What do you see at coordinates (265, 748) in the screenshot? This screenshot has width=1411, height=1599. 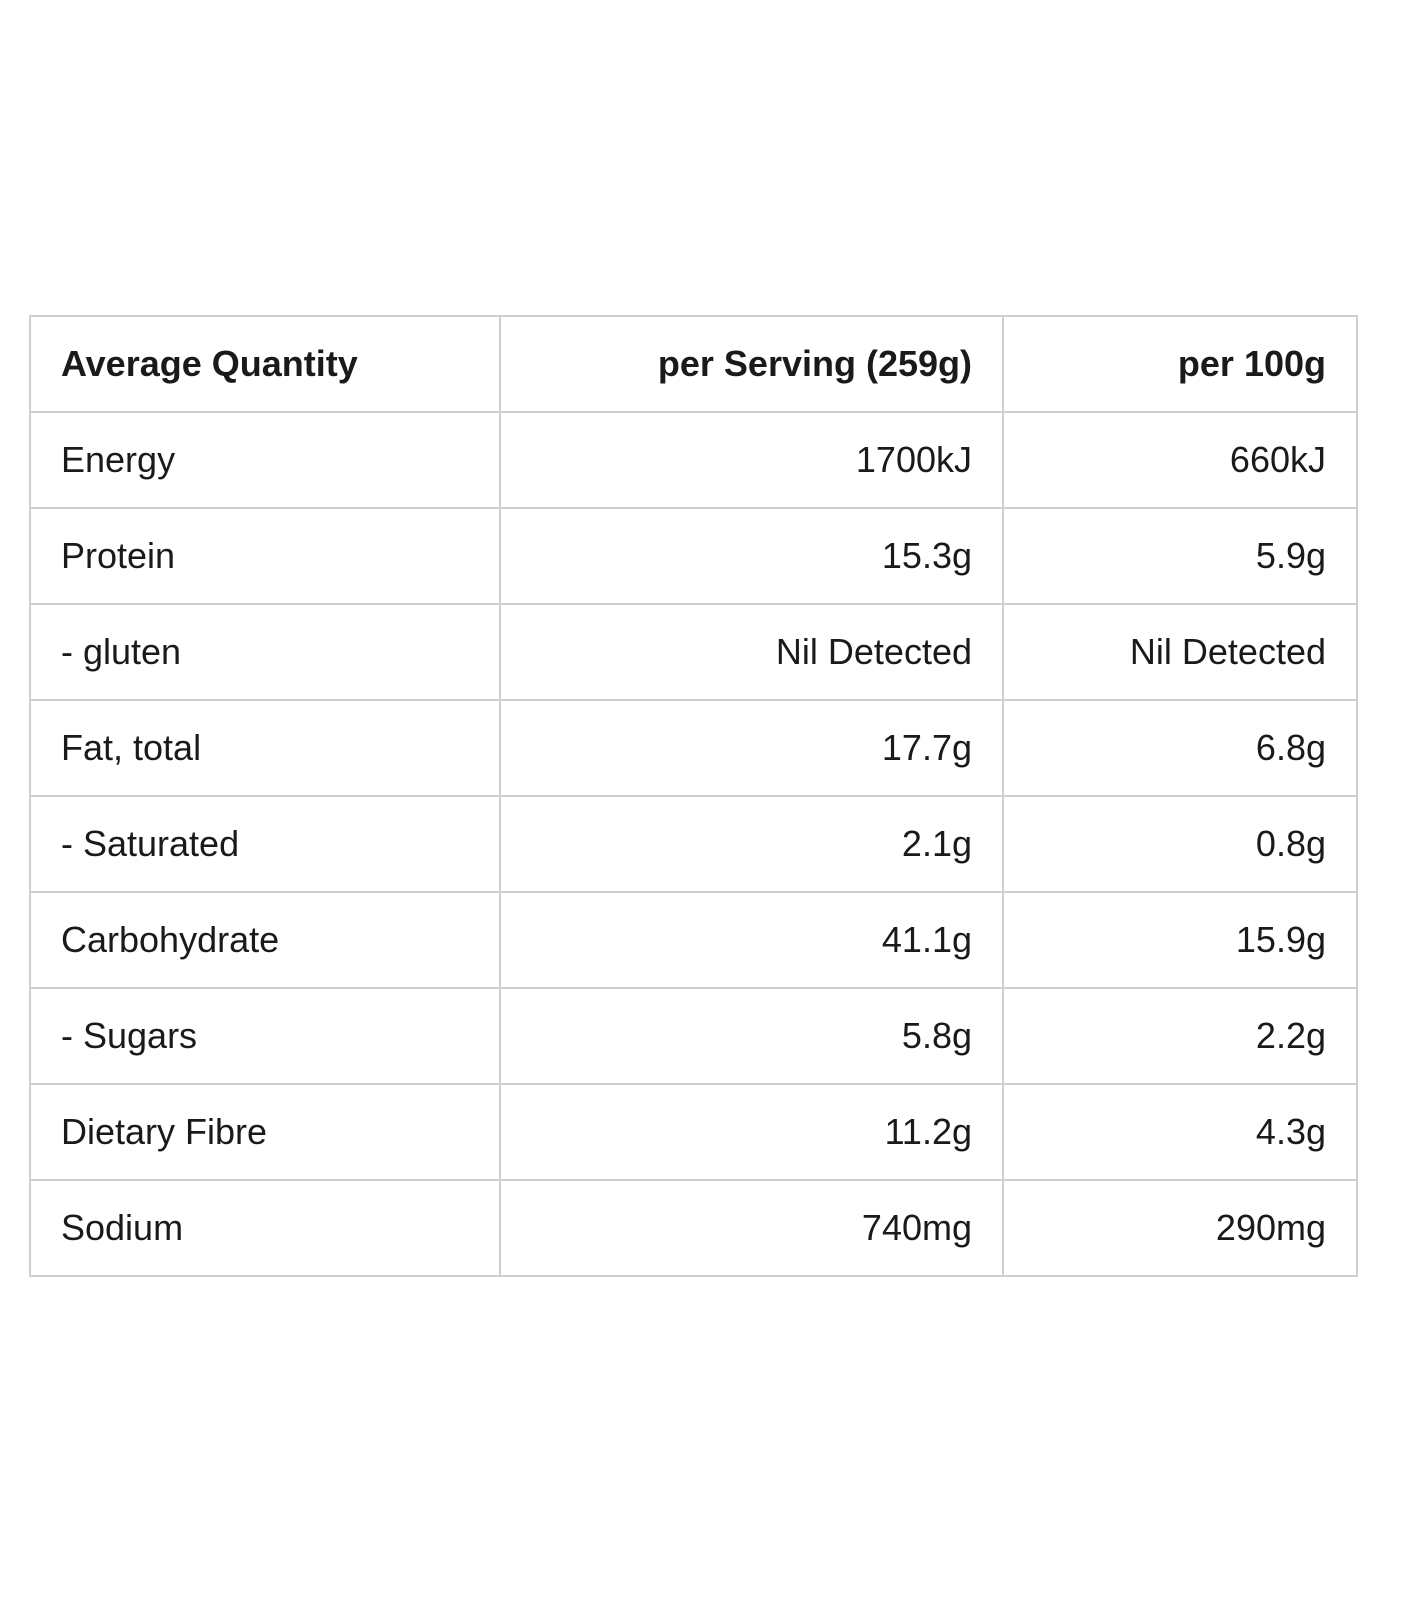 I see `row-label: Fat, total` at bounding box center [265, 748].